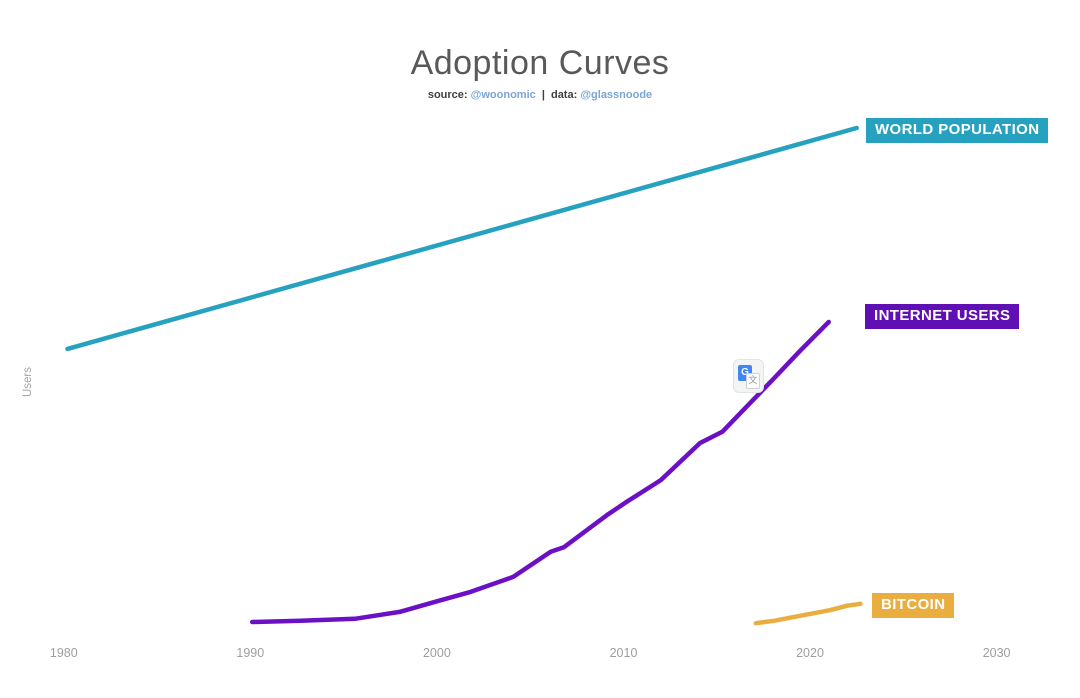 This screenshot has width=1080, height=698. I want to click on x-tick-label-2000: 2000, so click(436, 653).